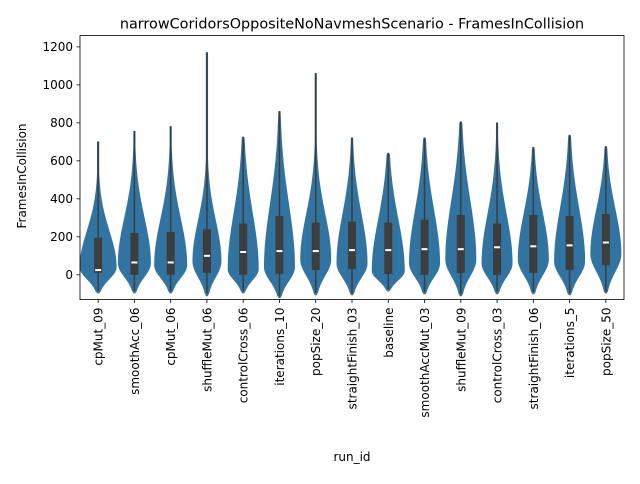 This screenshot has height=484, width=640. What do you see at coordinates (57, 85) in the screenshot?
I see `y-tick-label: 1000` at bounding box center [57, 85].